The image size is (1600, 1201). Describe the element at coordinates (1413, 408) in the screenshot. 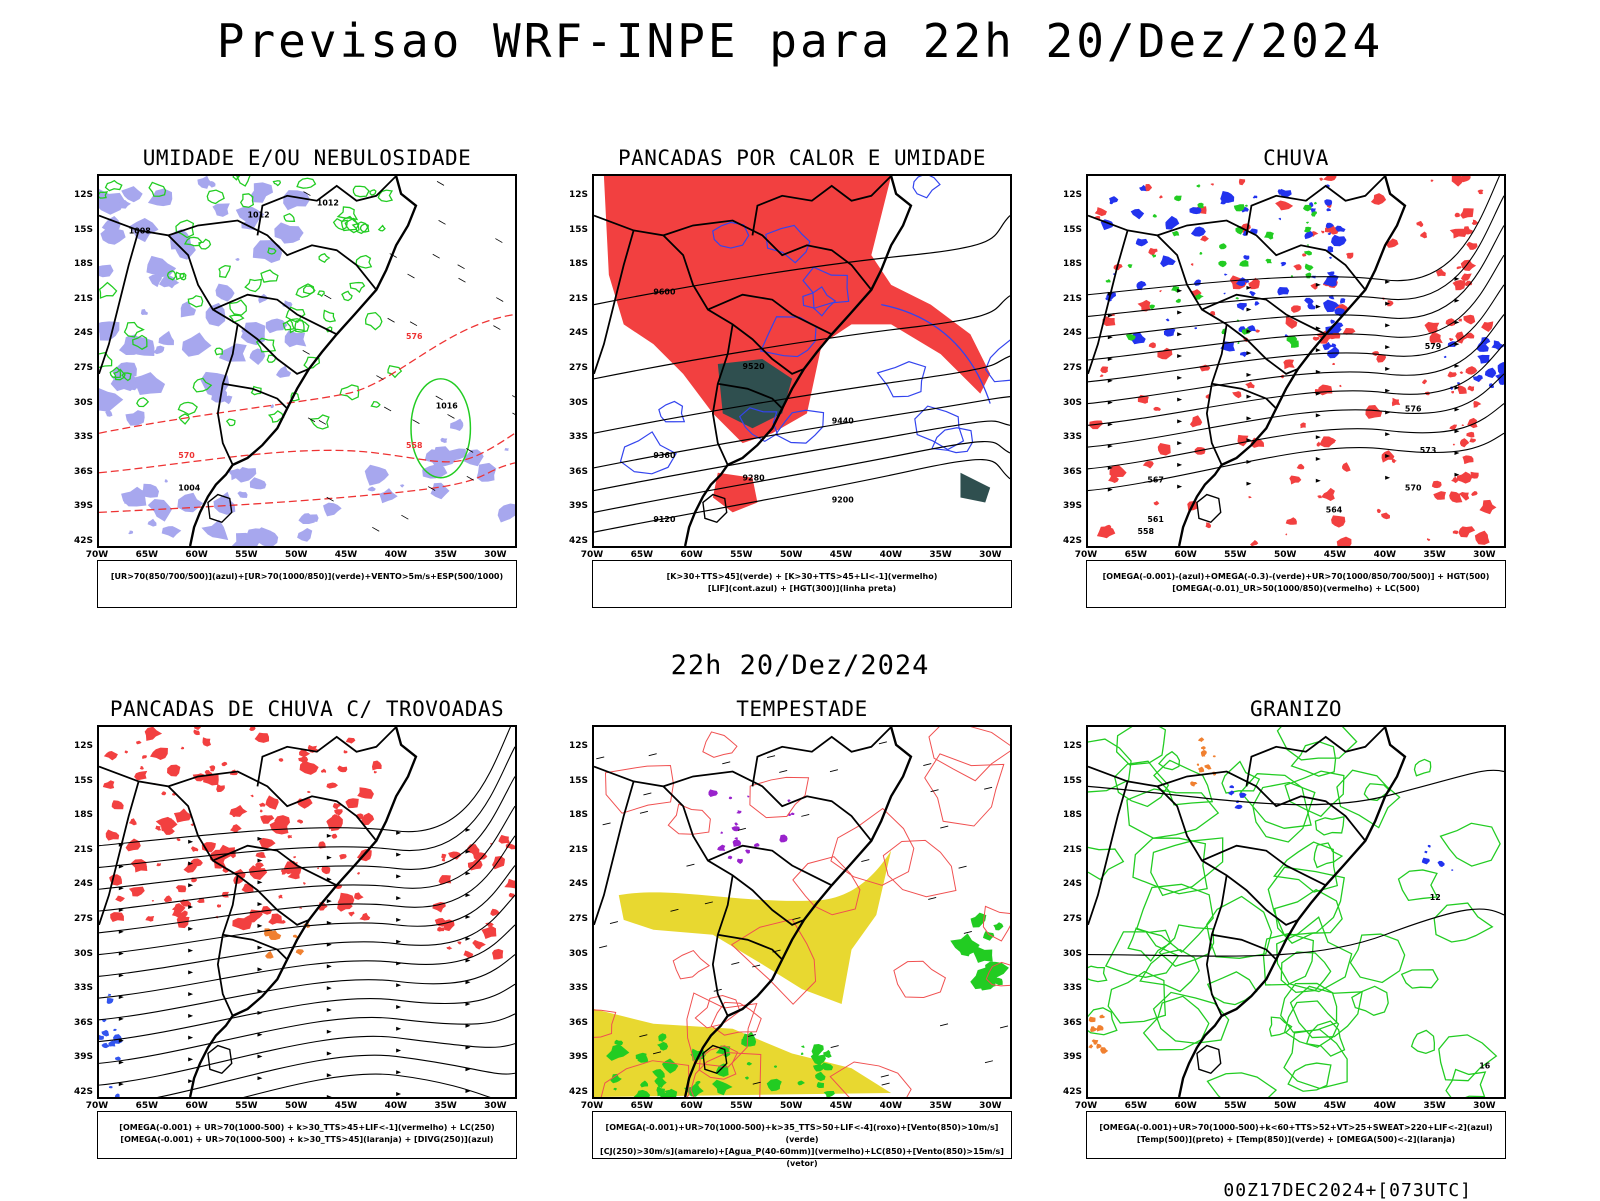

I see `contour-label: 576` at that location.